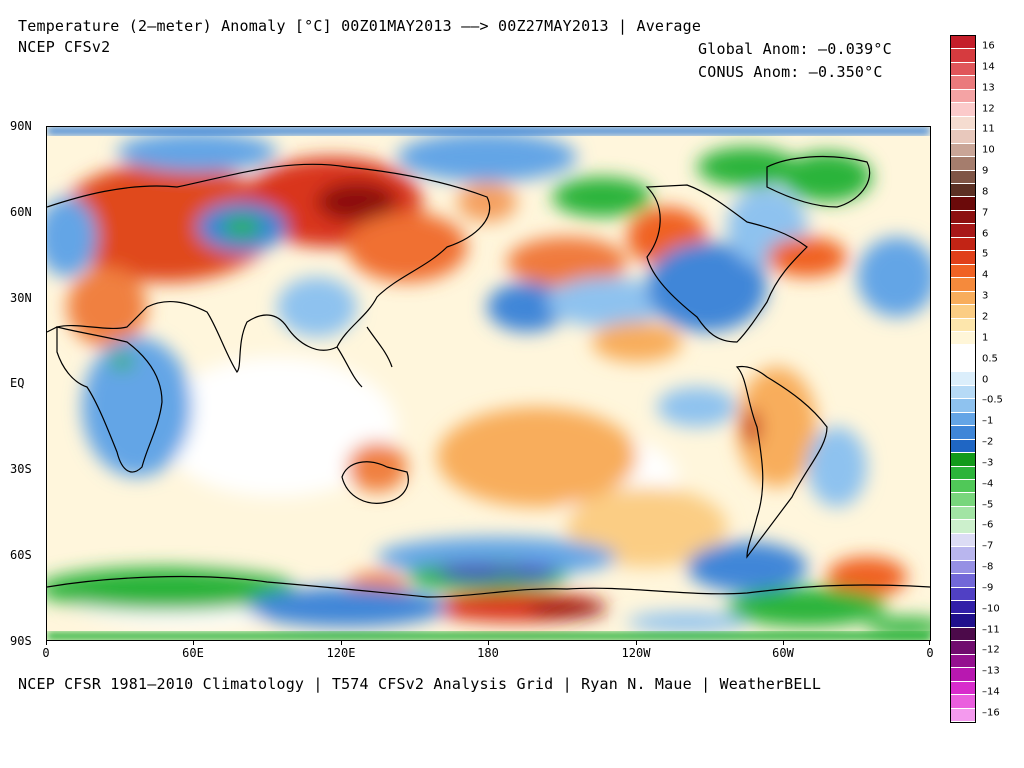 The image size is (1024, 768). Describe the element at coordinates (64, 47) in the screenshot. I see `map-subtitle: NCEP CFSv2` at that location.